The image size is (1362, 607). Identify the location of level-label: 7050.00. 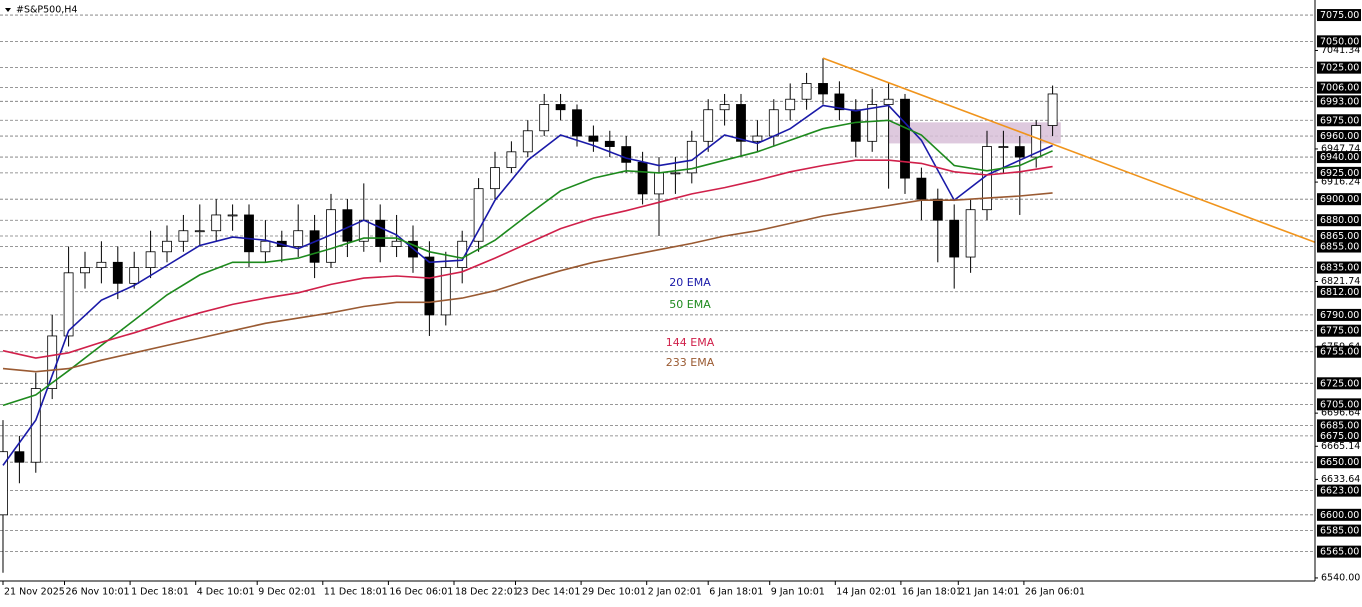
(1339, 41).